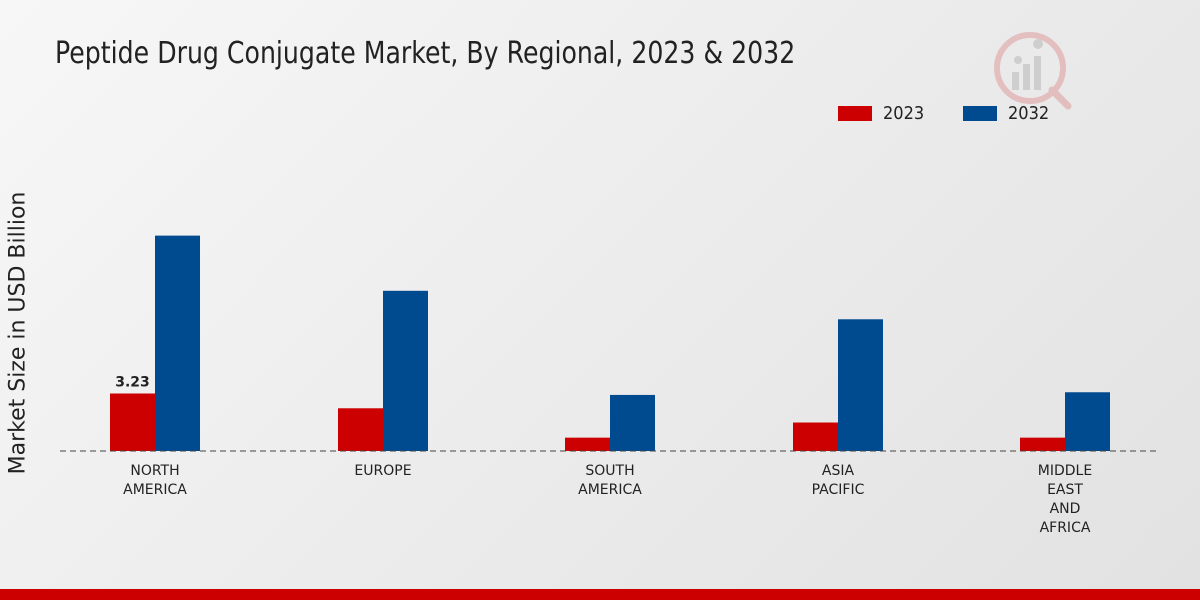  Describe the element at coordinates (904, 113) in the screenshot. I see `legend-label-2023: 2023` at that location.